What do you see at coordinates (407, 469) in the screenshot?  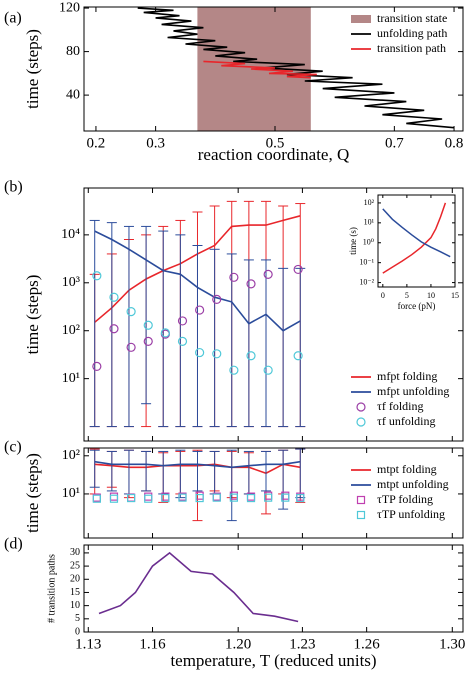 I see `legend-label: mtpt folding` at bounding box center [407, 469].